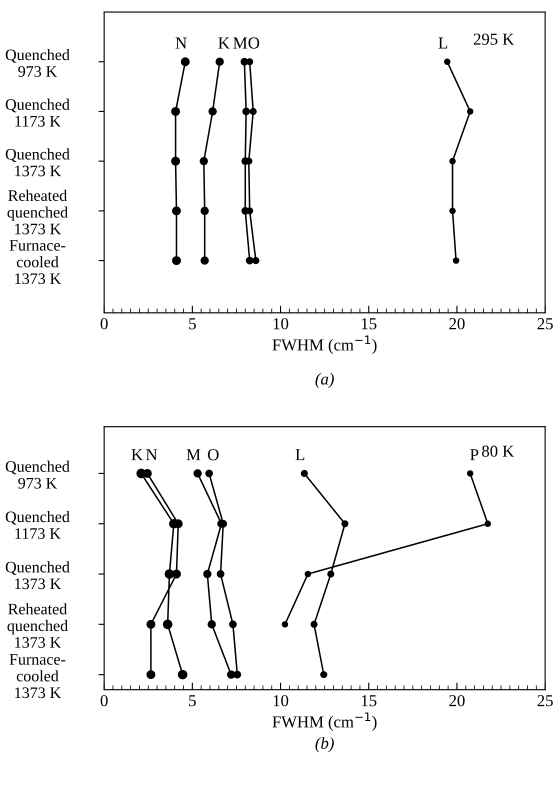 The width and height of the screenshot is (554, 802). Describe the element at coordinates (474, 454) in the screenshot. I see `series-label: P` at that location.